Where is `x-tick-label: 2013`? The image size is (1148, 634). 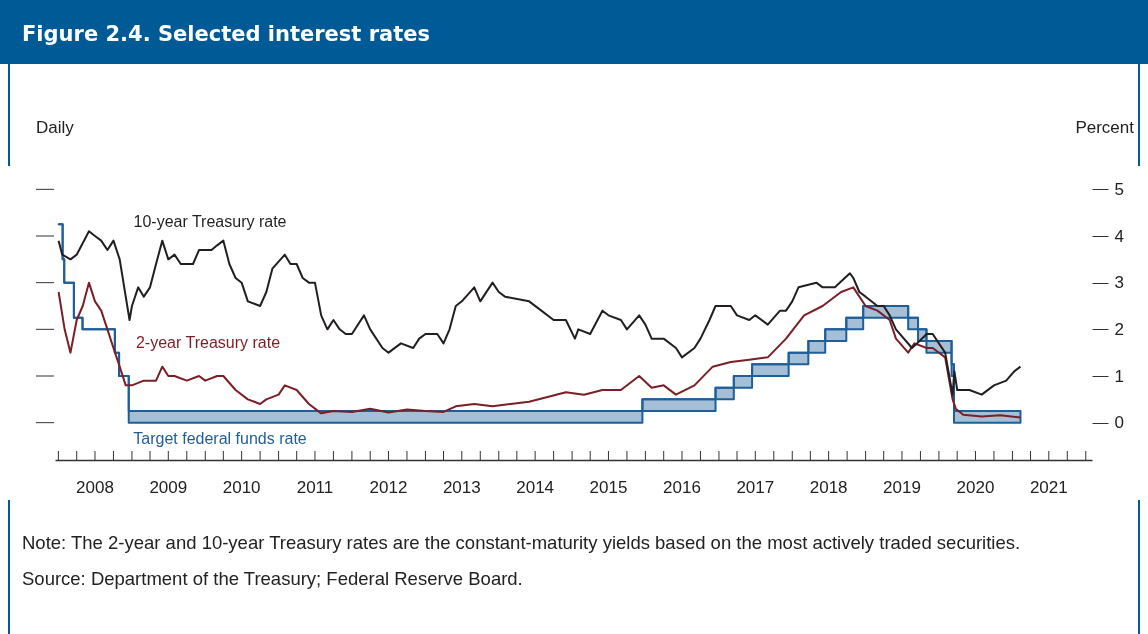 x-tick-label: 2013 is located at coordinates (461, 487).